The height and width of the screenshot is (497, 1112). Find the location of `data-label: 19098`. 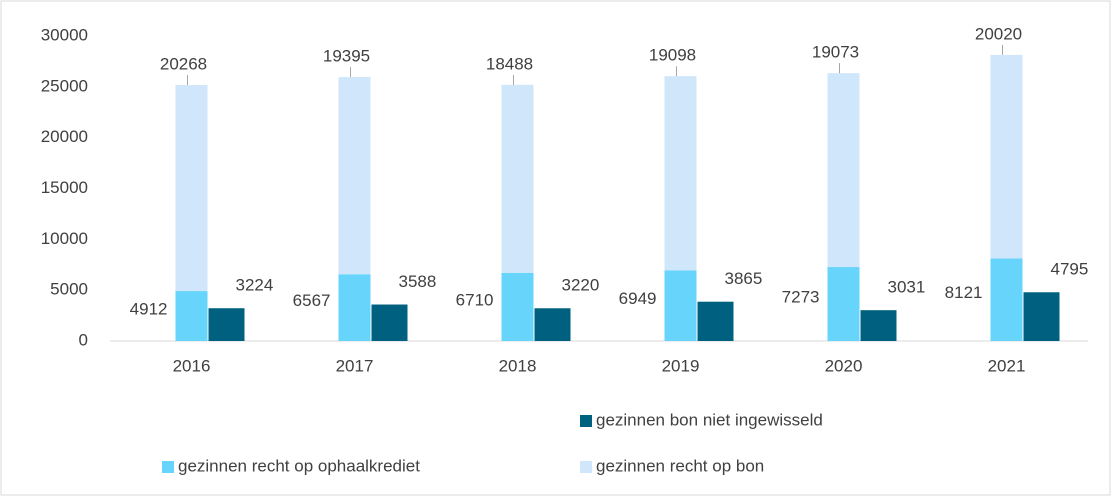

data-label: 19098 is located at coordinates (672, 55).